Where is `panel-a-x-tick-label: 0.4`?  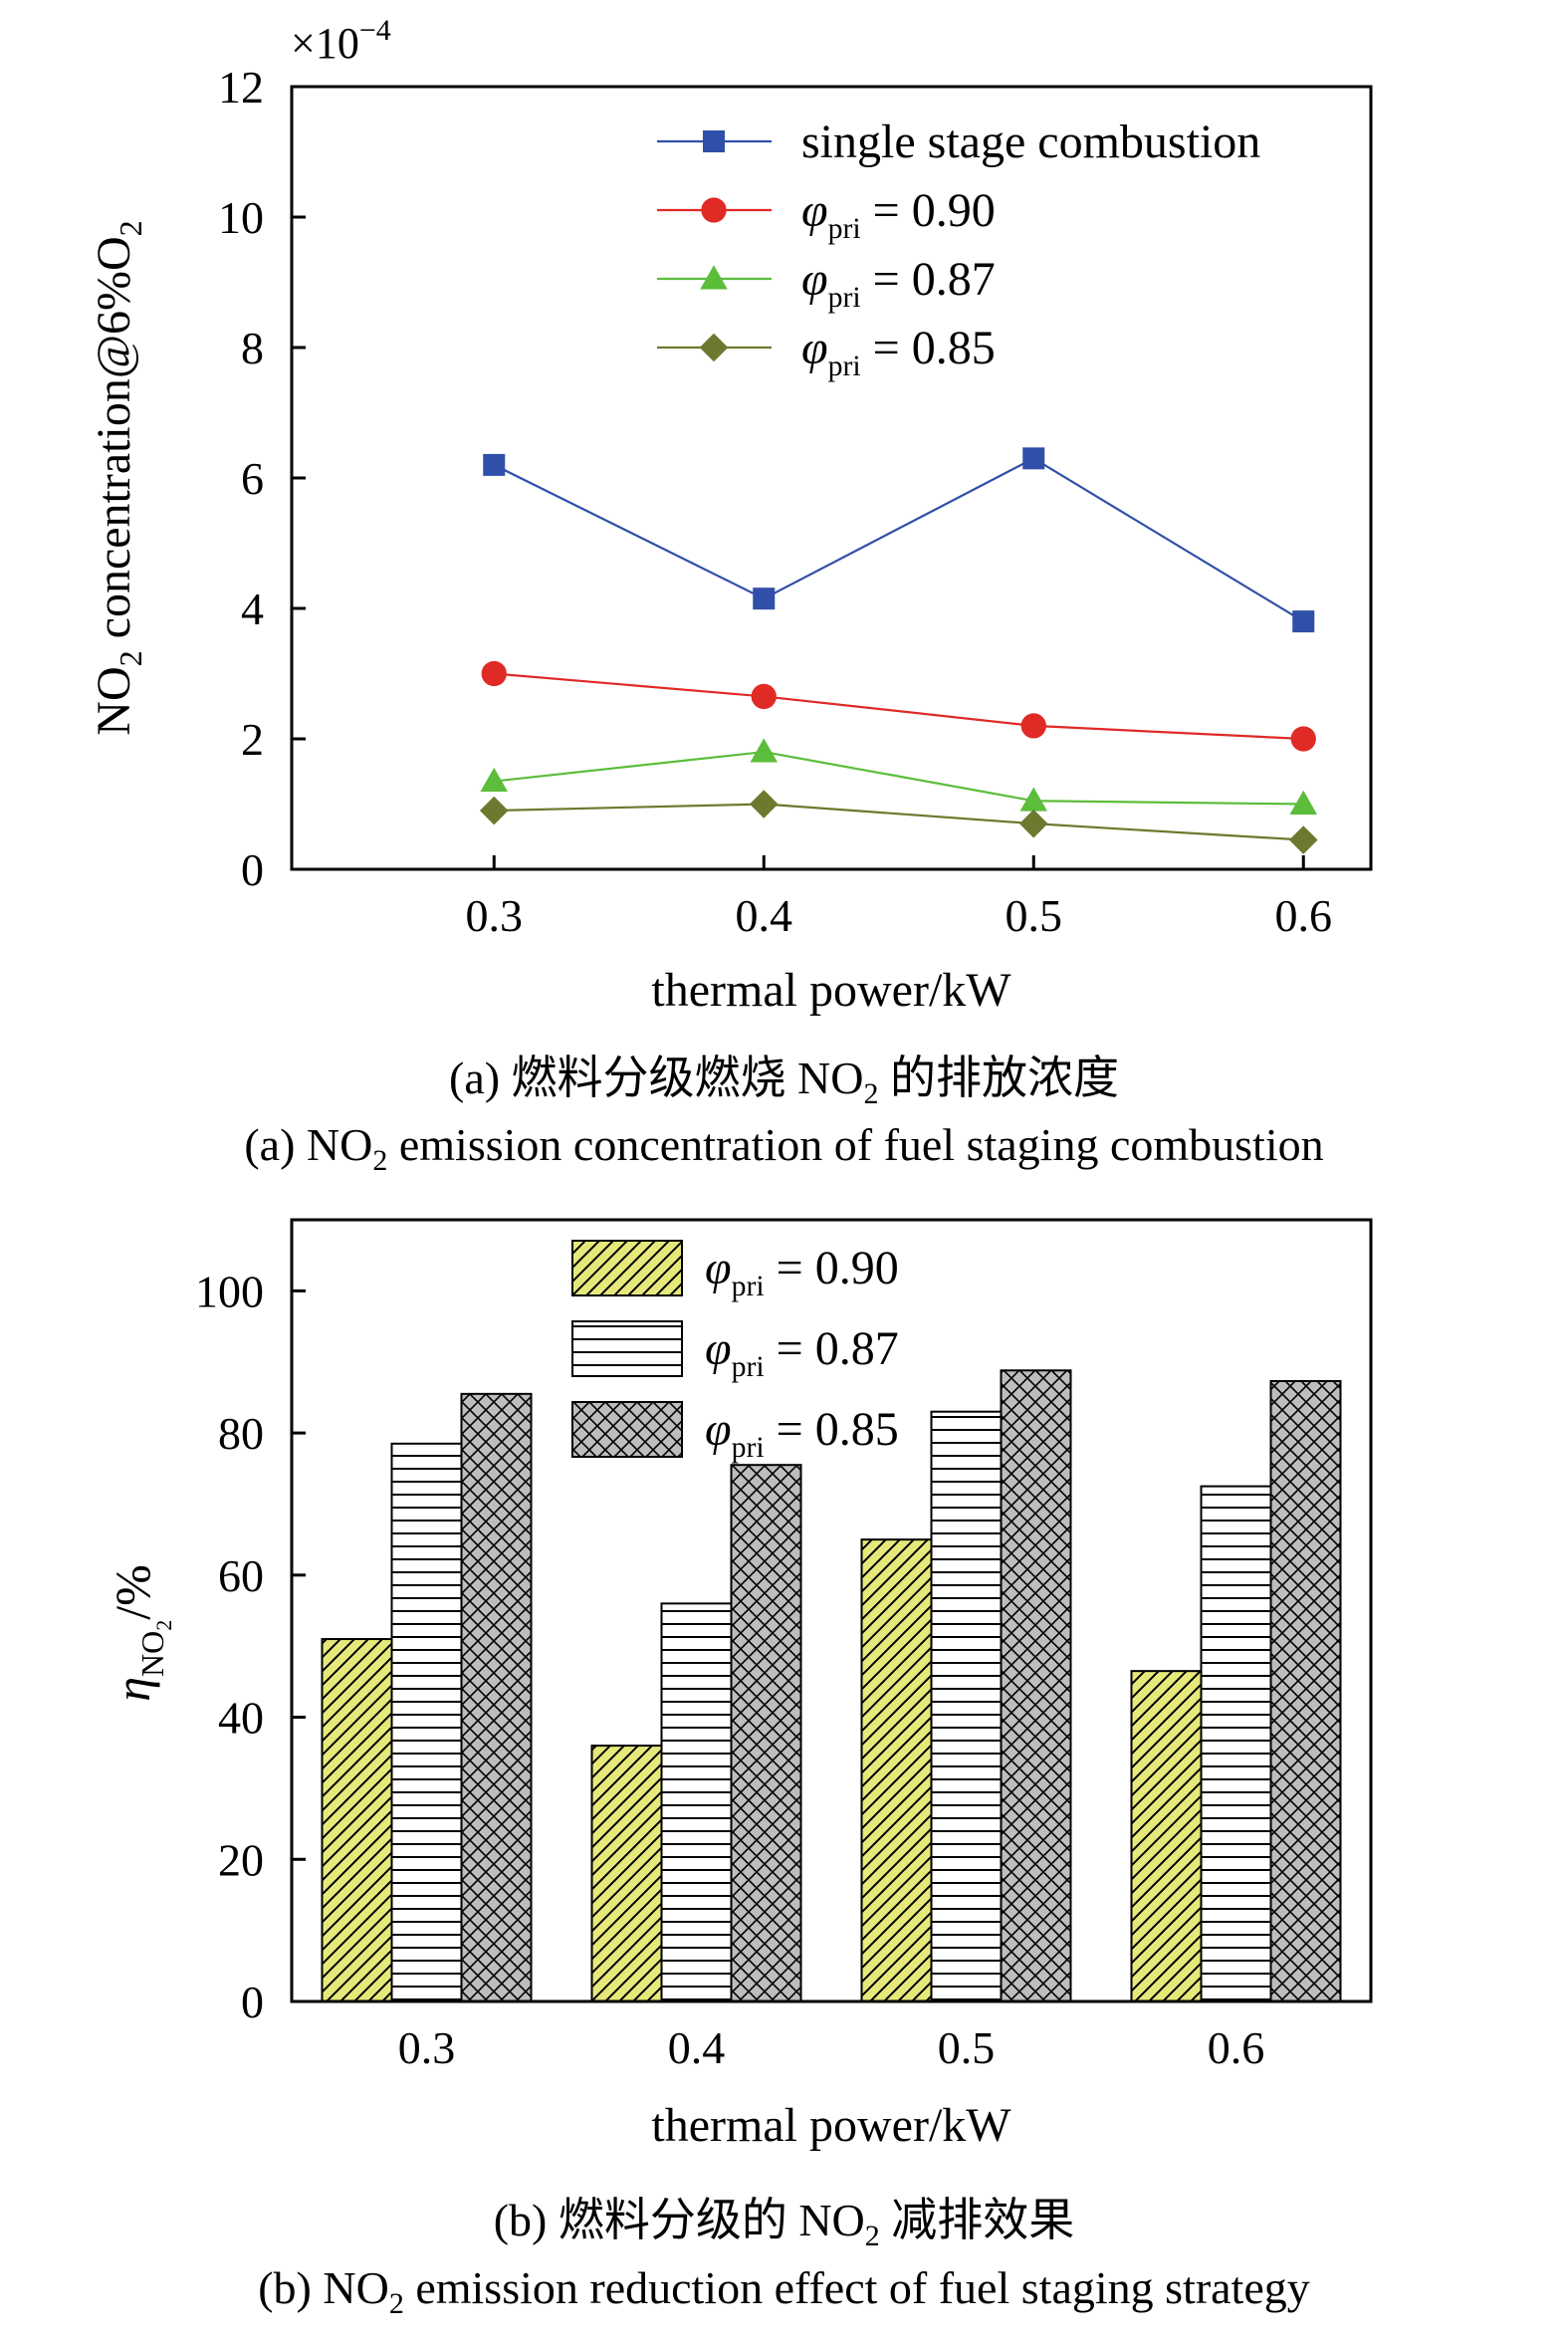
panel-a-x-tick-label: 0.4 is located at coordinates (764, 915).